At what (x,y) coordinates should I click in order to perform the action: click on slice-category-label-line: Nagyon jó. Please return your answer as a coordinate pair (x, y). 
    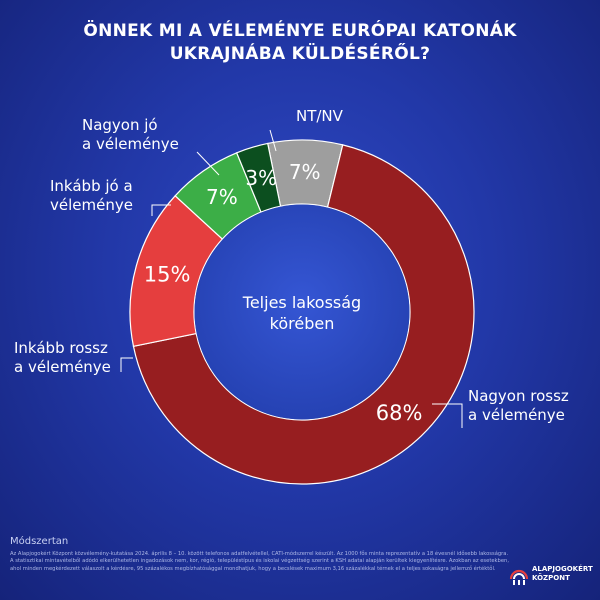
    Looking at the image, I should click on (120, 125).